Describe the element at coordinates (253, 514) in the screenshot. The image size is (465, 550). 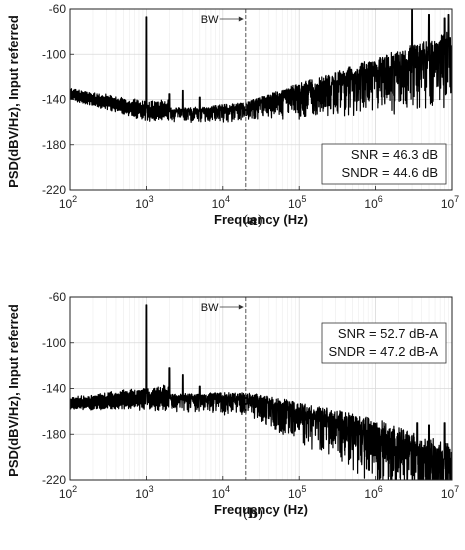
I see `panel-caption: (b)` at that location.